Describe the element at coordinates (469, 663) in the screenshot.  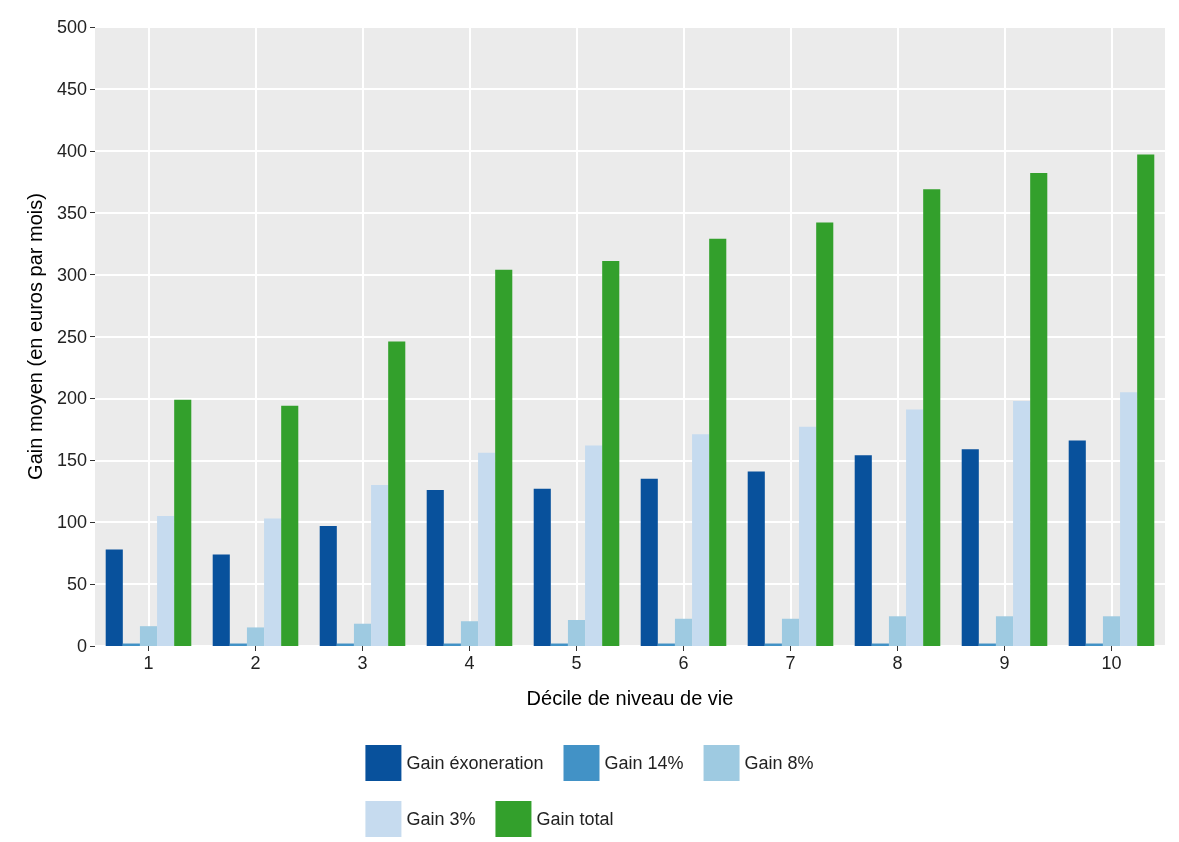
I see `x-tick-label: 4` at that location.